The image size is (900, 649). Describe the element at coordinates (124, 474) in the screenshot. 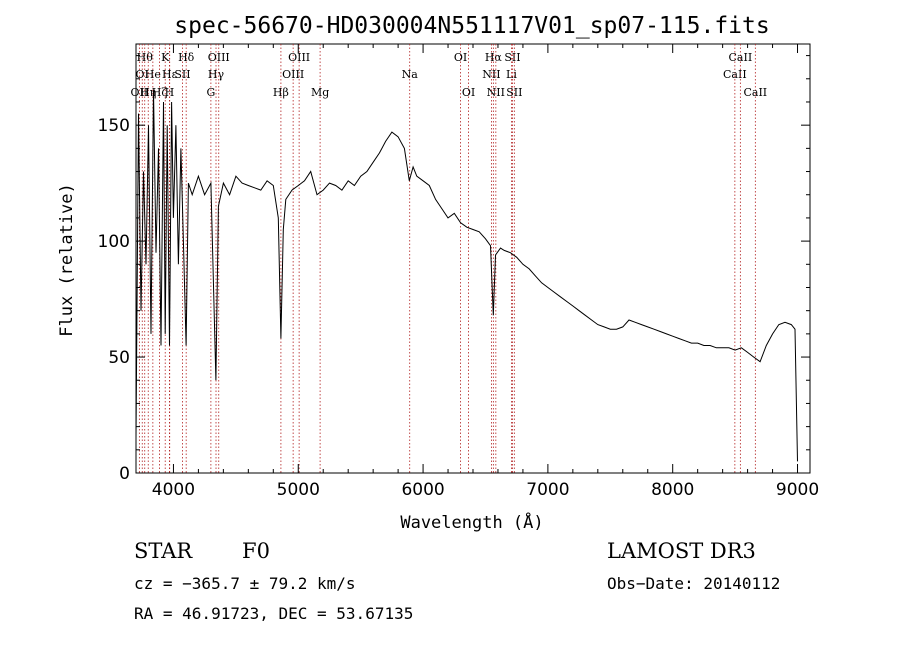

I see `y-tick-label: 0` at that location.